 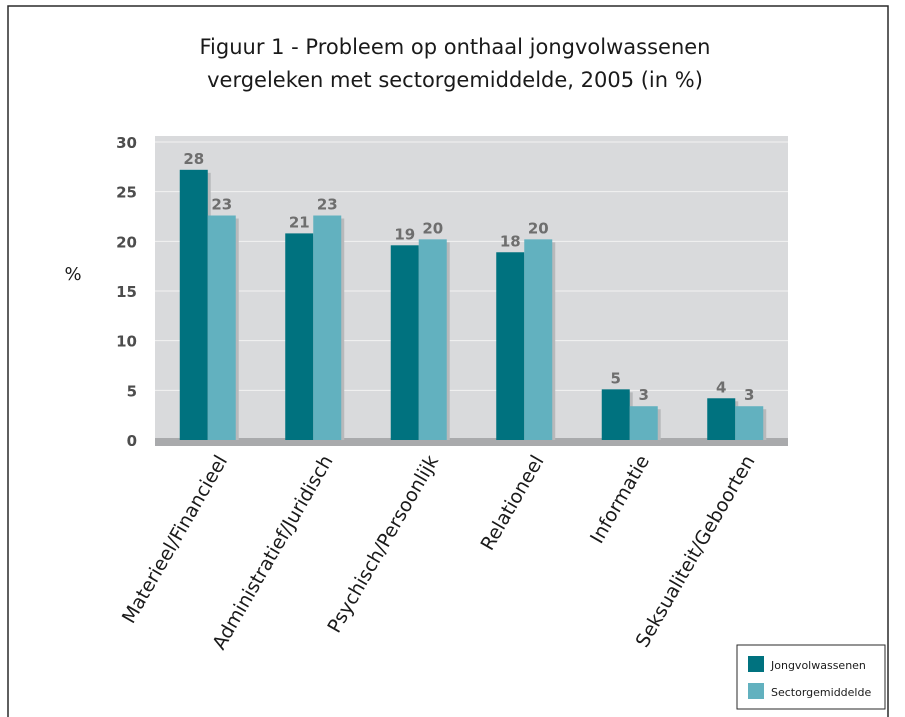 I want to click on y-tick-label: 20, so click(x=126, y=242).